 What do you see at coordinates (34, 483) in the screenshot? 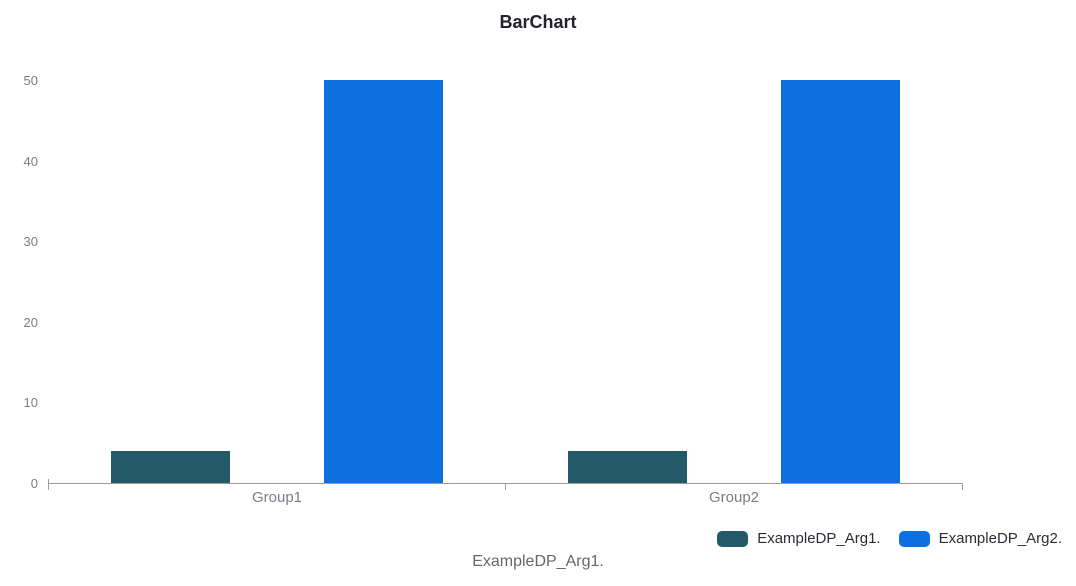
I see `y-tick-label: 0` at bounding box center [34, 483].